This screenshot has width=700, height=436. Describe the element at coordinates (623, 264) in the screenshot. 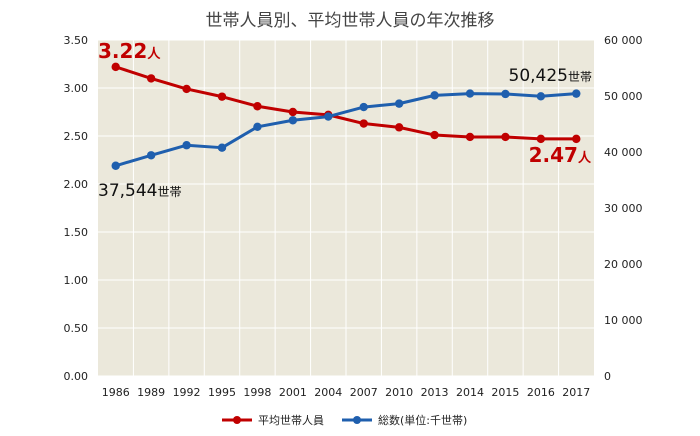

I see `y-right-tick-label: 20 000` at that location.